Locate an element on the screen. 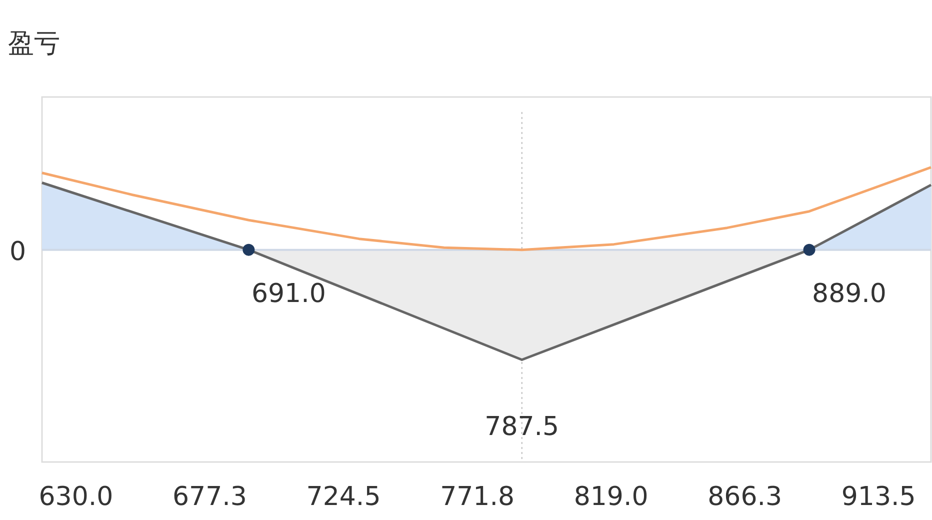 The image size is (932, 520). x-tick-label: 913.5 is located at coordinates (878, 497).